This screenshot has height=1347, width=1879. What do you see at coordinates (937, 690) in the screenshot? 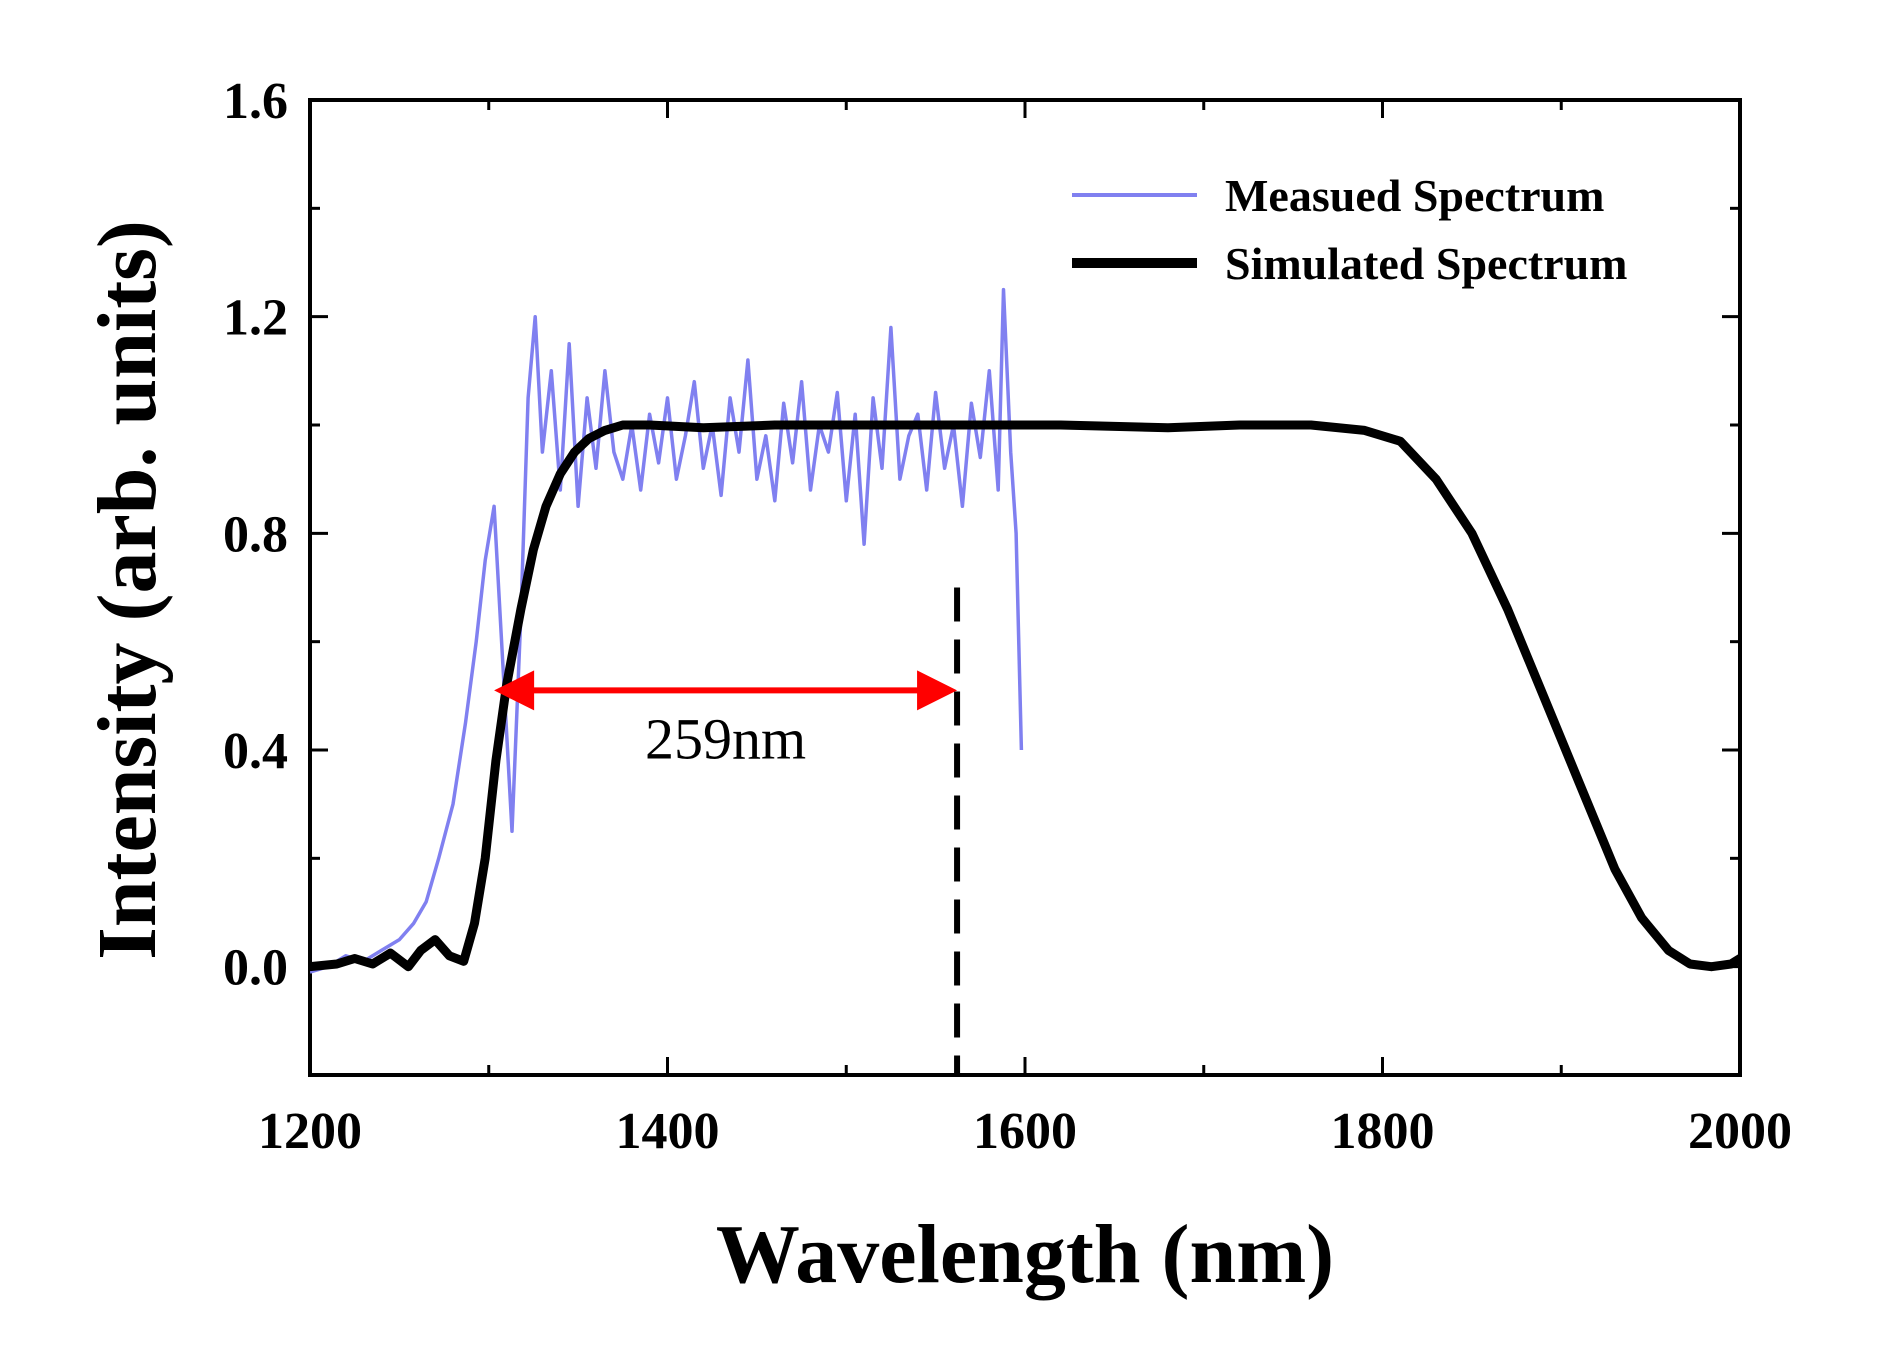
I see `bandwidth-arrow-head-right` at bounding box center [937, 690].